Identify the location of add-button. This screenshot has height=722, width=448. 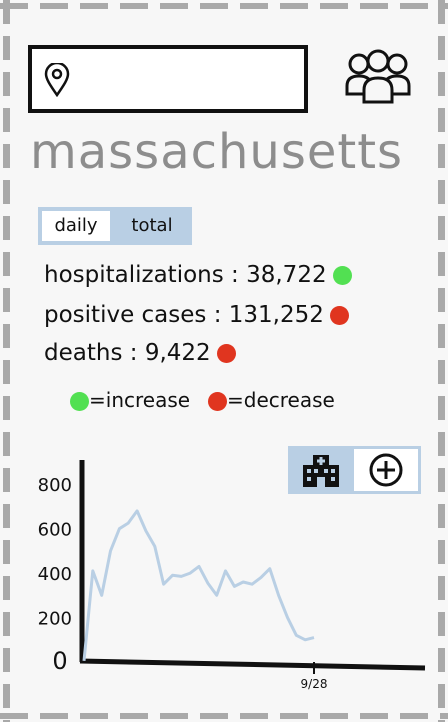
(386, 470).